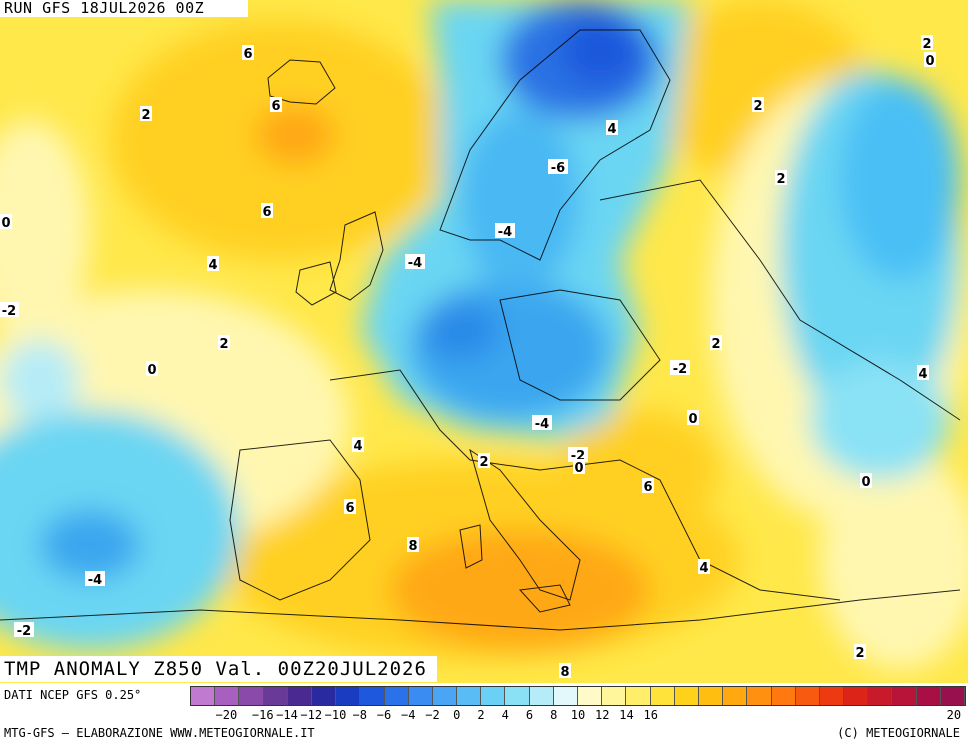  What do you see at coordinates (226, 715) in the screenshot?
I see `legend-tick-label: −20` at bounding box center [226, 715].